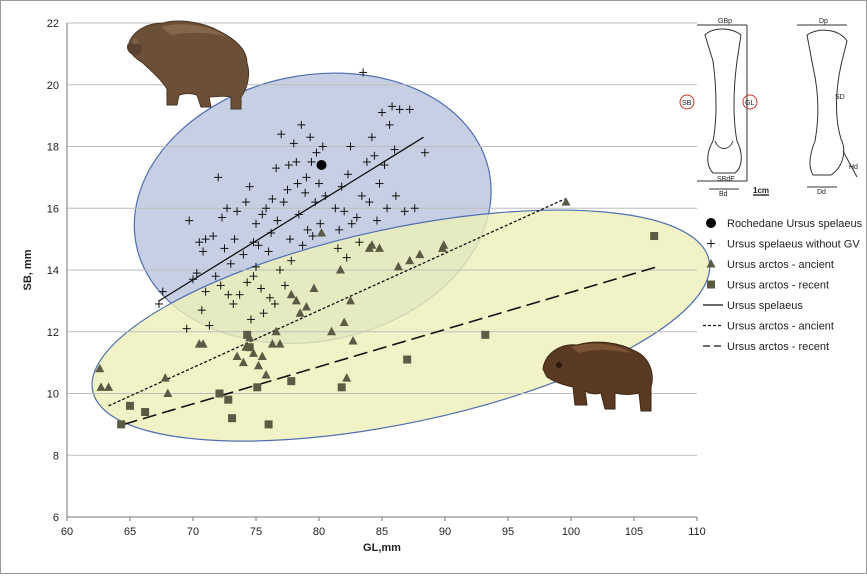  What do you see at coordinates (445, 532) in the screenshot?
I see `x-tick-label: 90` at bounding box center [445, 532].